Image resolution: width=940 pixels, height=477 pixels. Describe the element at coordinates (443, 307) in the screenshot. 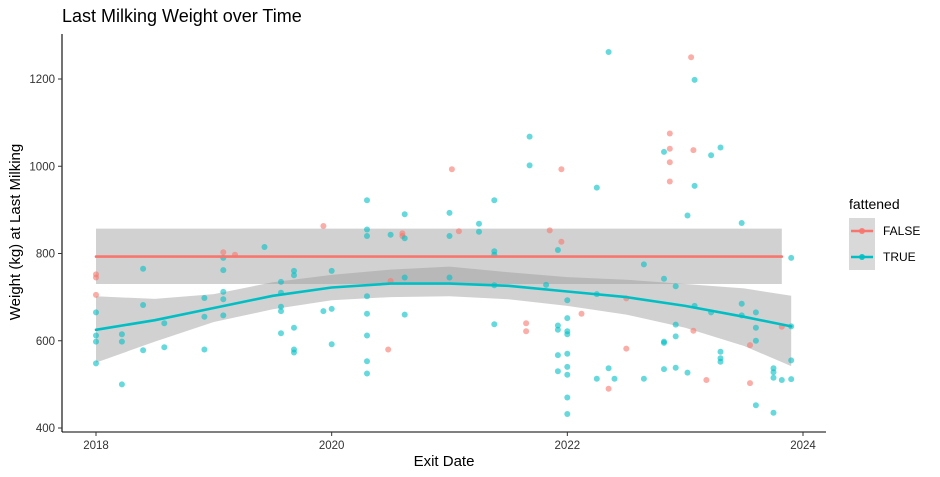

I see `smooth-line-true` at that location.